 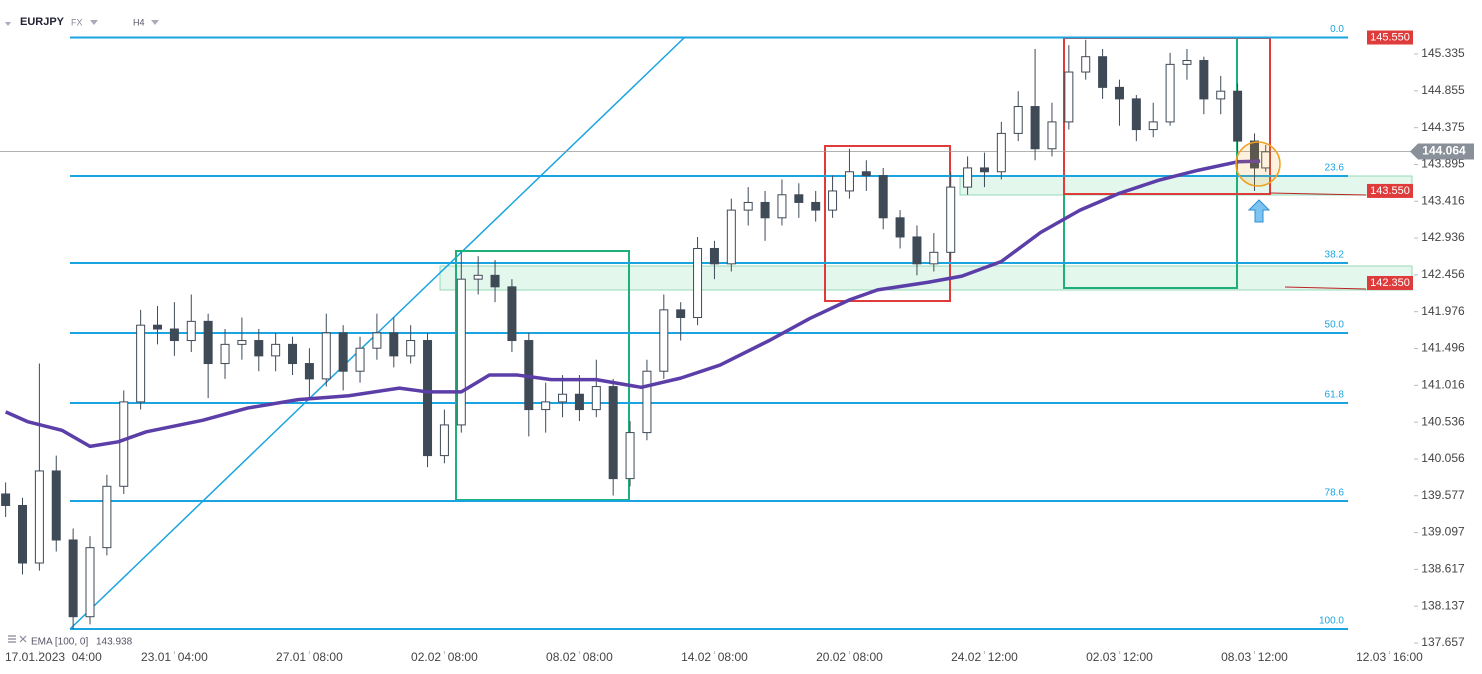 I want to click on price-tag-label: 145.550, so click(x=1390, y=37).